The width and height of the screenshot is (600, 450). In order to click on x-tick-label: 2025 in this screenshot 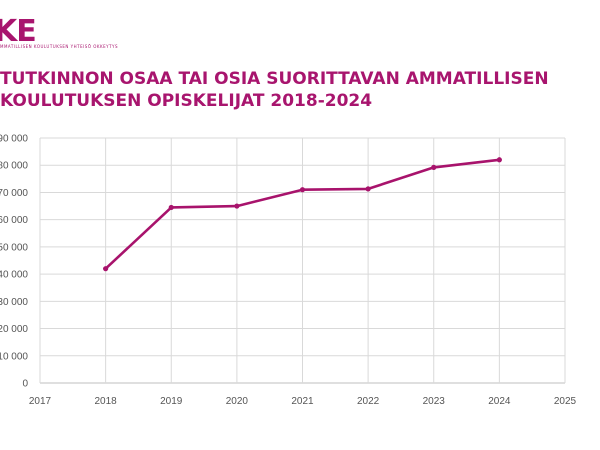, I will do `click(565, 401)`.